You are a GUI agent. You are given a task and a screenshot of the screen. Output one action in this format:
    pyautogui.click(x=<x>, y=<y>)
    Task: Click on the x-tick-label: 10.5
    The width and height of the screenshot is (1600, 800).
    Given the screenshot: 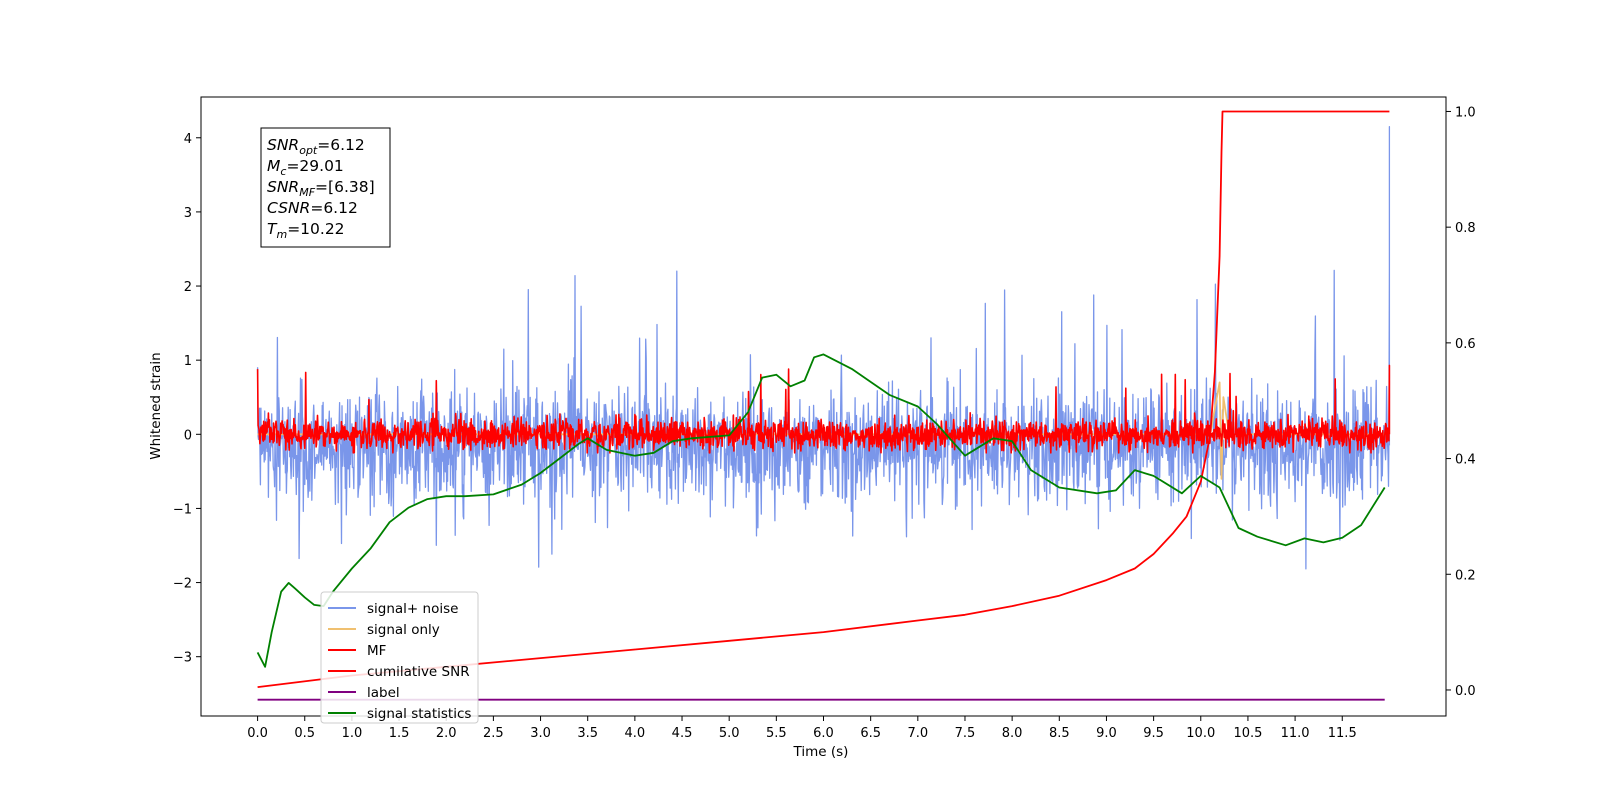 What is the action you would take?
    pyautogui.click(x=1247, y=733)
    